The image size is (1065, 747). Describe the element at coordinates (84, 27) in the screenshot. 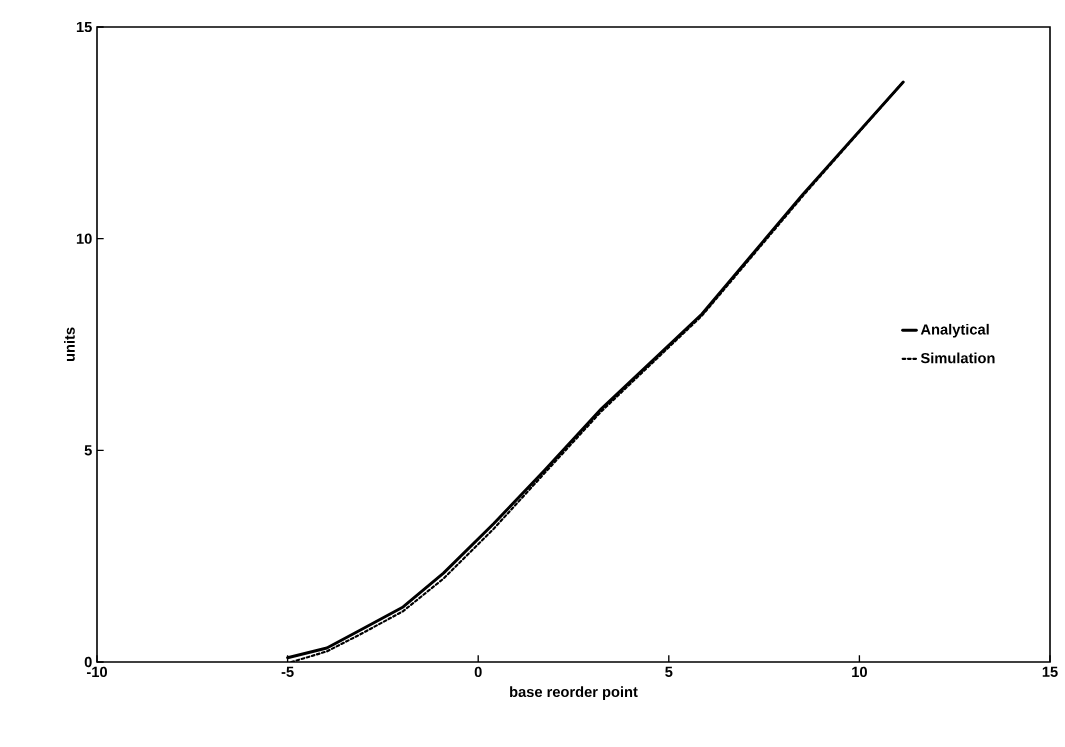

I see `y-tick-label: 15` at that location.